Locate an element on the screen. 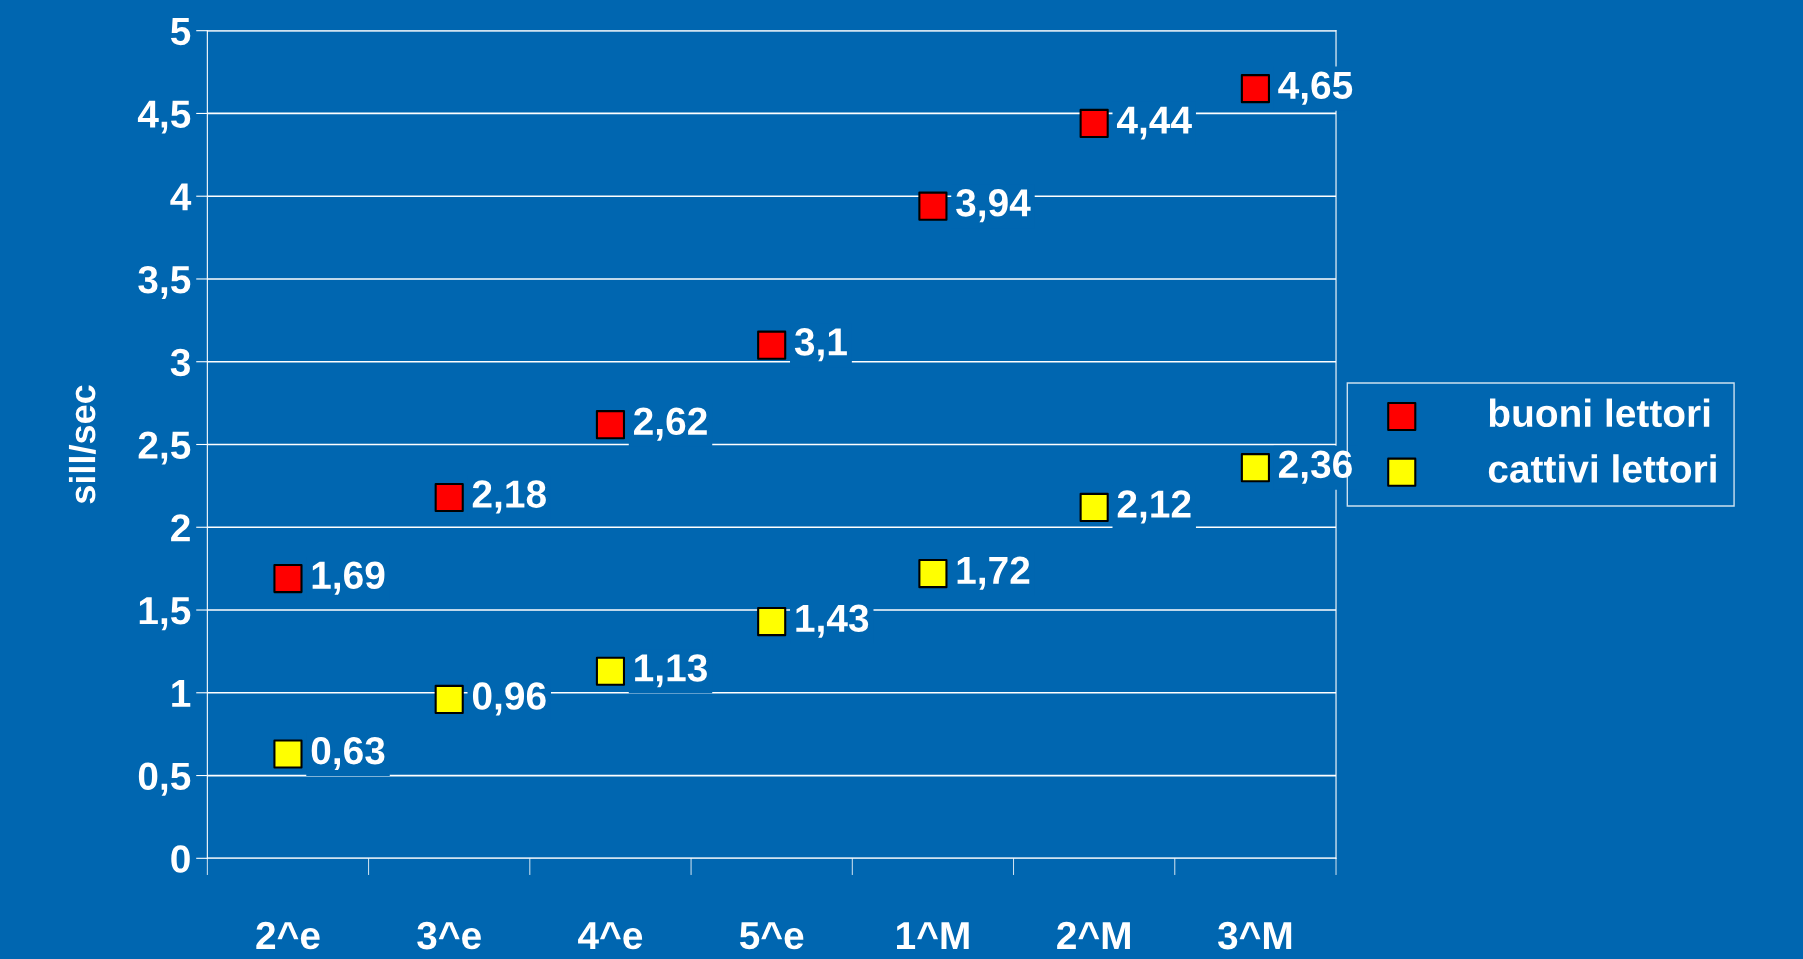 The width and height of the screenshot is (1803, 959). x-tick-label: 4^e is located at coordinates (610, 936).